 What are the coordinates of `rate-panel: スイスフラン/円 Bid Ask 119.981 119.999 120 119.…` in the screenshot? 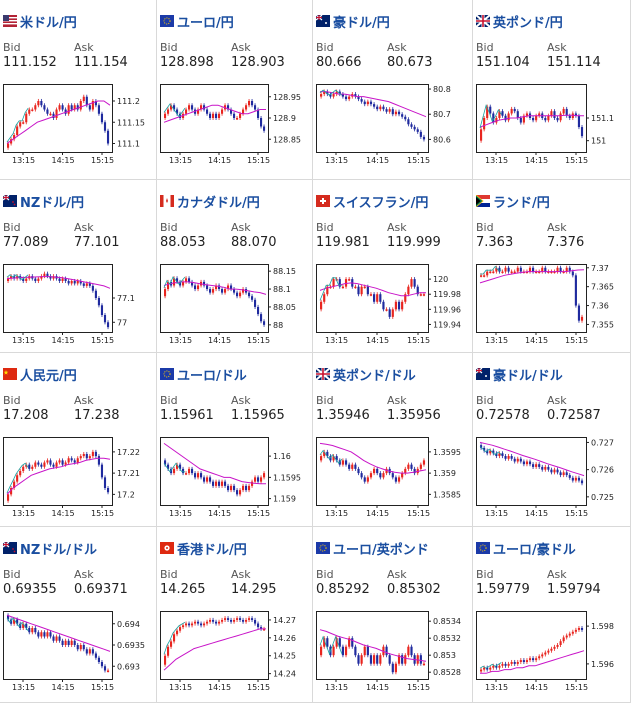 It's located at (393, 266).